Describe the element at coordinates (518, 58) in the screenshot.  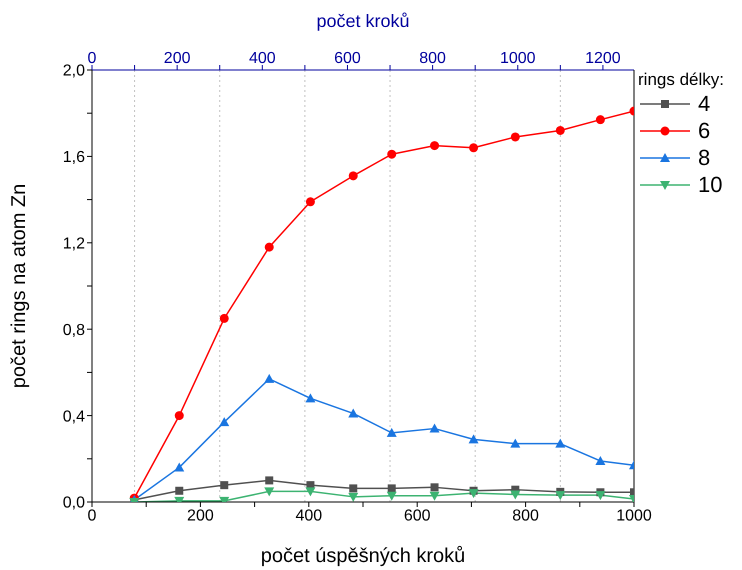
I see `x2-tick-label: 1000` at that location.